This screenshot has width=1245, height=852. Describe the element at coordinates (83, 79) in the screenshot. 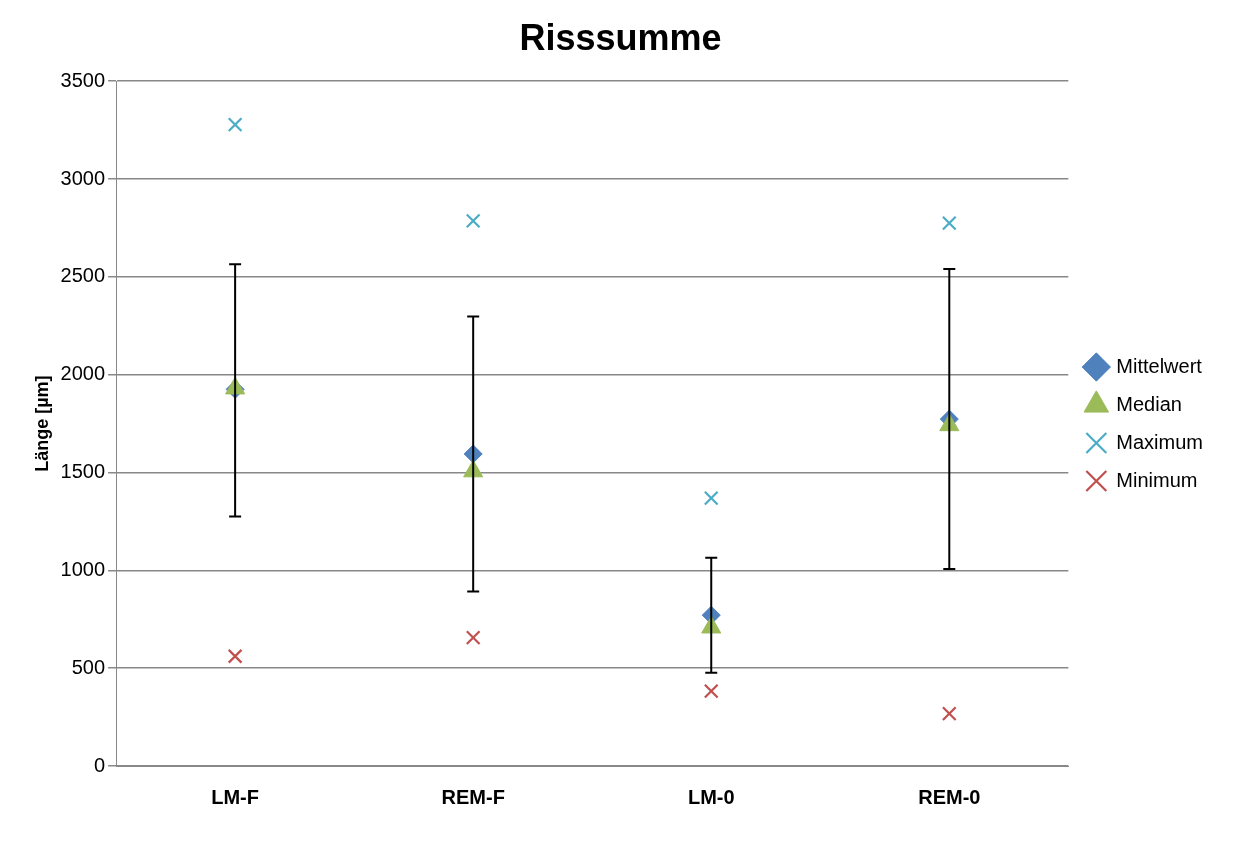

I see `y-tick-label: 3500` at that location.